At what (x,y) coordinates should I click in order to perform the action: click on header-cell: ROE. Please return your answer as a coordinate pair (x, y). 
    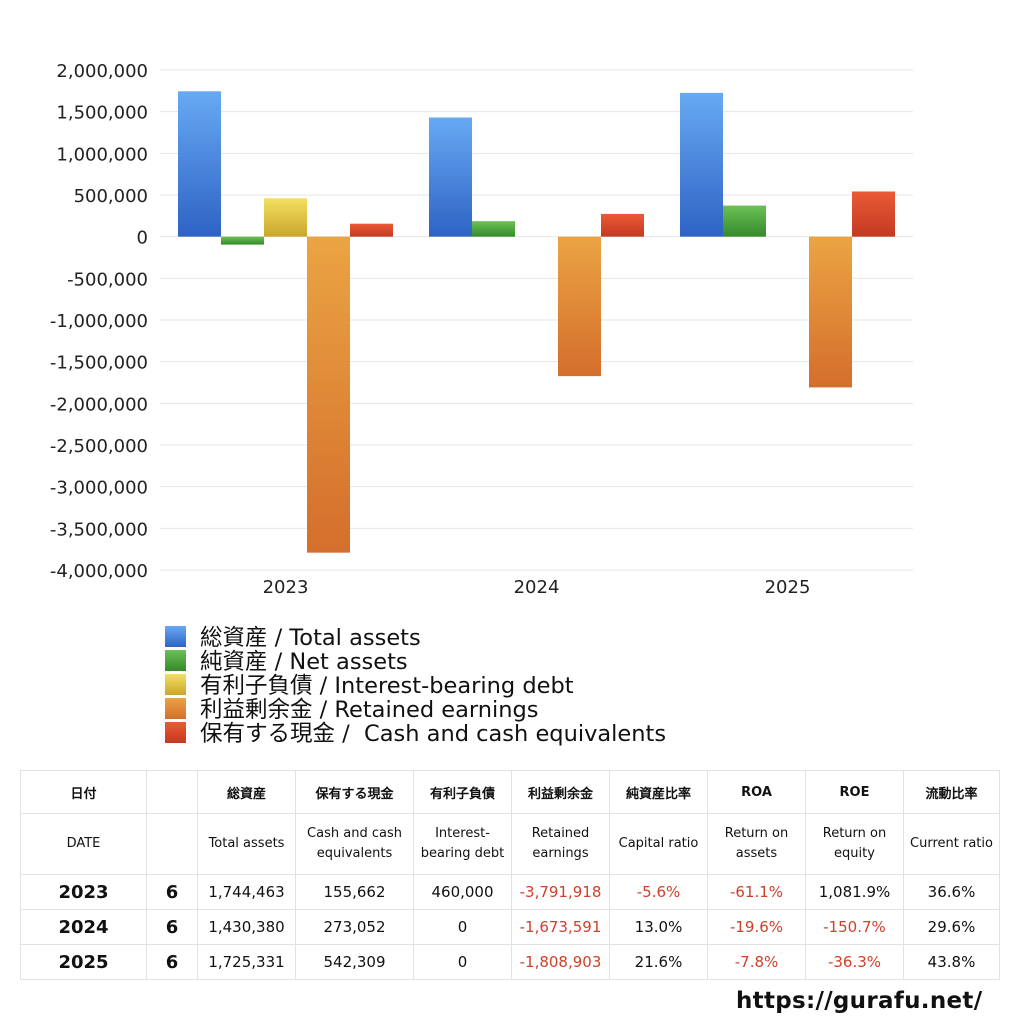
    Looking at the image, I should click on (854, 792).